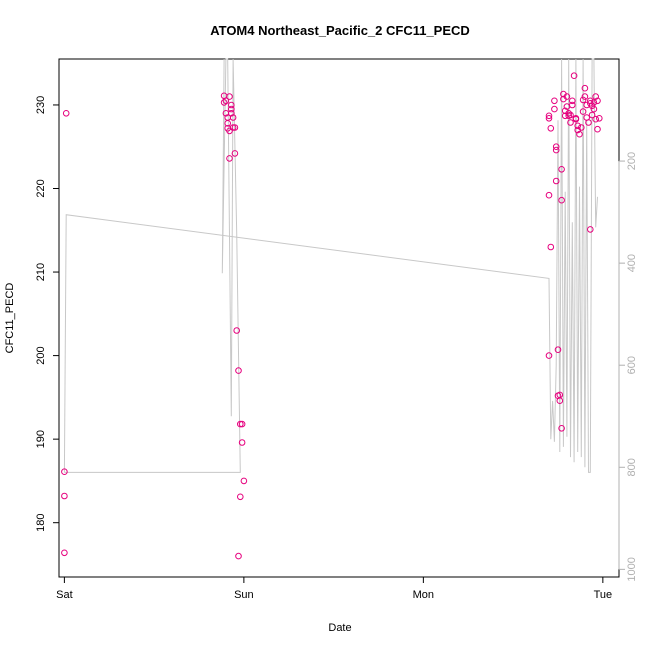  Describe the element at coordinates (603, 595) in the screenshot. I see `x-tick-label: Tue` at that location.